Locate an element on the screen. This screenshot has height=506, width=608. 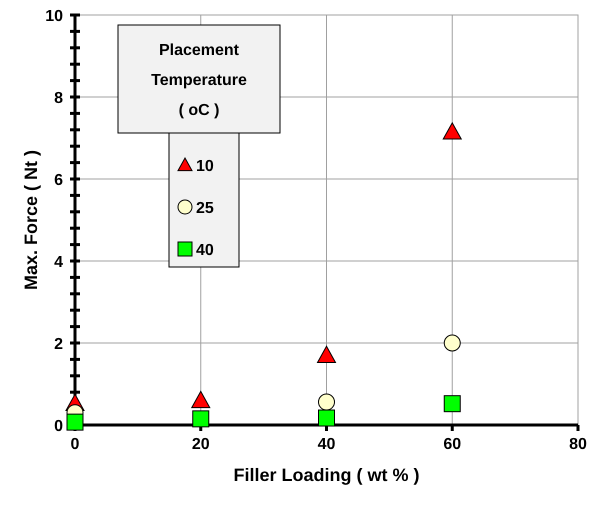
legend-label: 25 is located at coordinates (205, 208).